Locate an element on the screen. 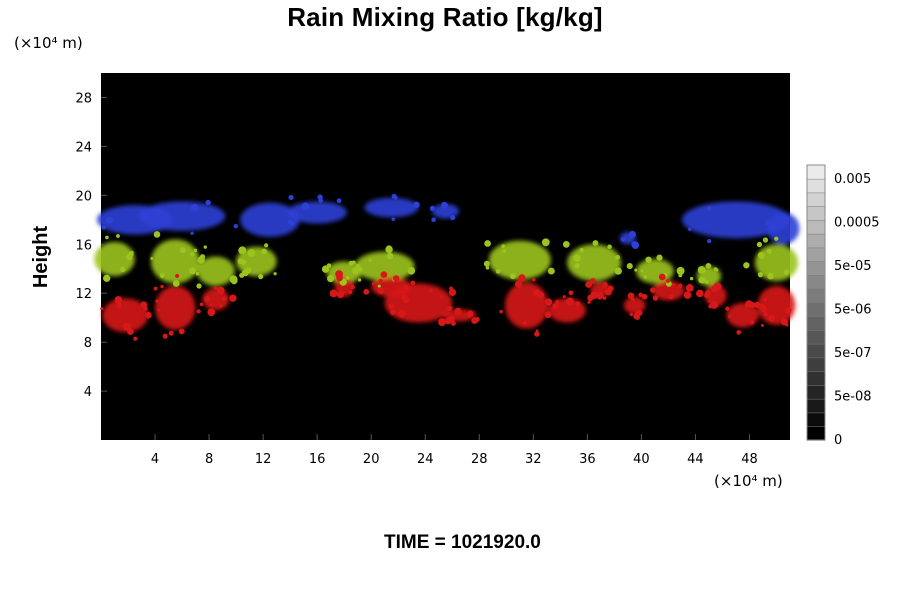 The height and width of the screenshot is (600, 900). x-tick-label: 32 is located at coordinates (533, 459).